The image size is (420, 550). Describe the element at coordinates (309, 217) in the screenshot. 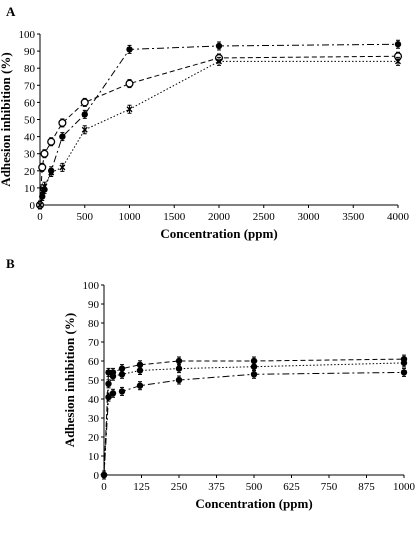

I see `x-tick-label: 3000` at that location.